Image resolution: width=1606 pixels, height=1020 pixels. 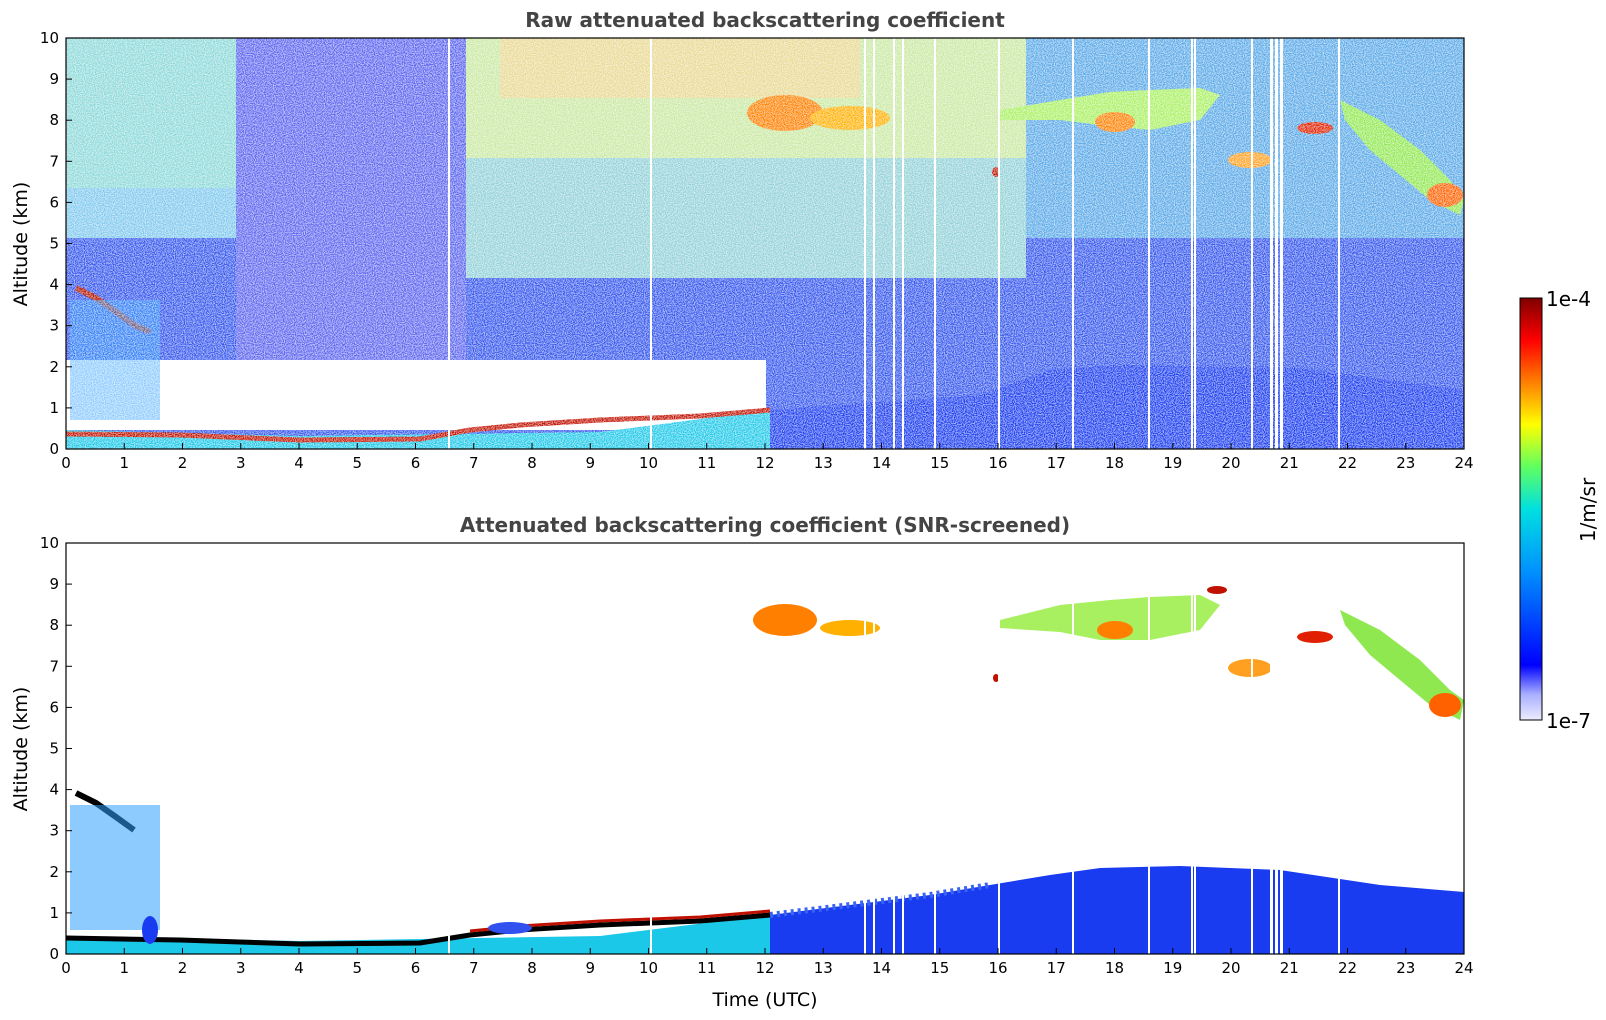 I want to click on x-tick-label-screened: 2, so click(x=183, y=968).